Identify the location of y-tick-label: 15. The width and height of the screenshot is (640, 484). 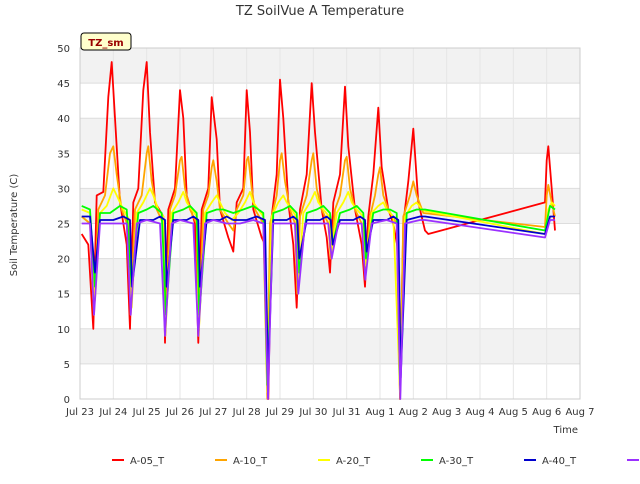
(63, 295).